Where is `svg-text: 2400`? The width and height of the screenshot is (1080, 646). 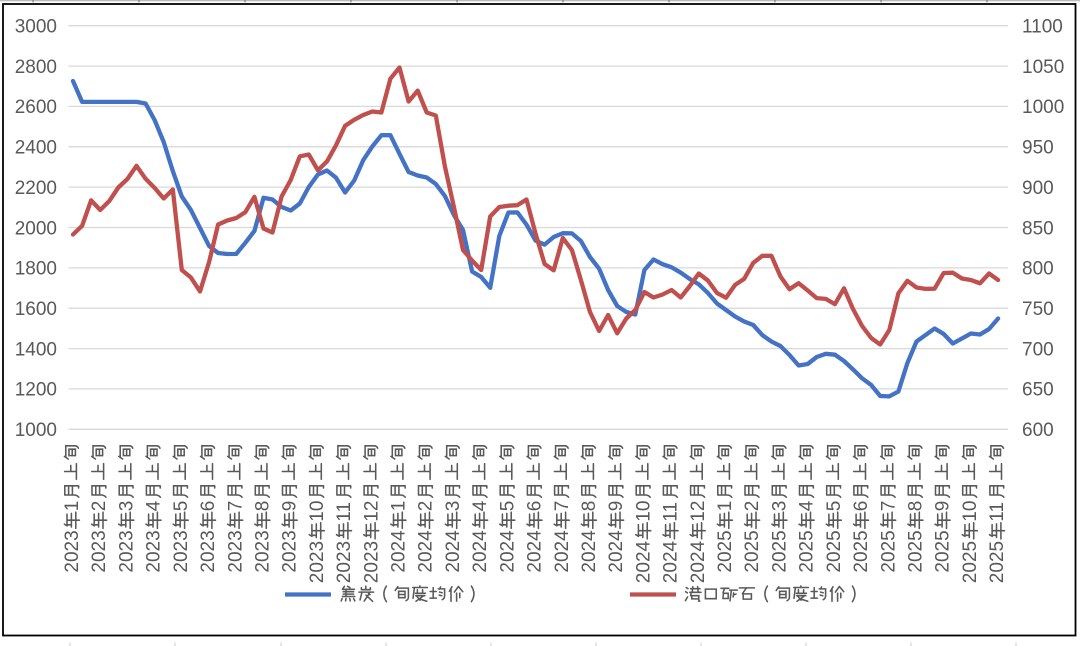 svg-text: 2400 is located at coordinates (36, 148).